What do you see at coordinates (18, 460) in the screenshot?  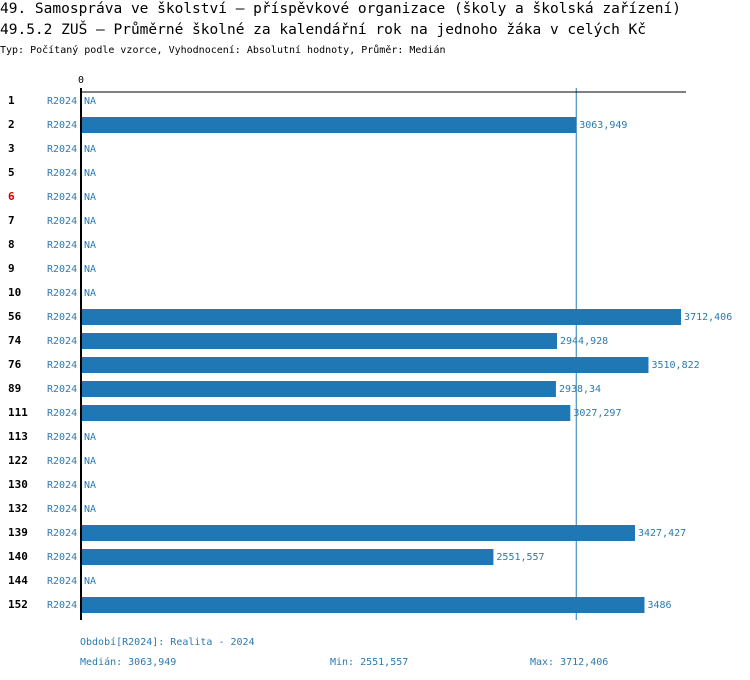 I see `category-label: 122` at bounding box center [18, 460].